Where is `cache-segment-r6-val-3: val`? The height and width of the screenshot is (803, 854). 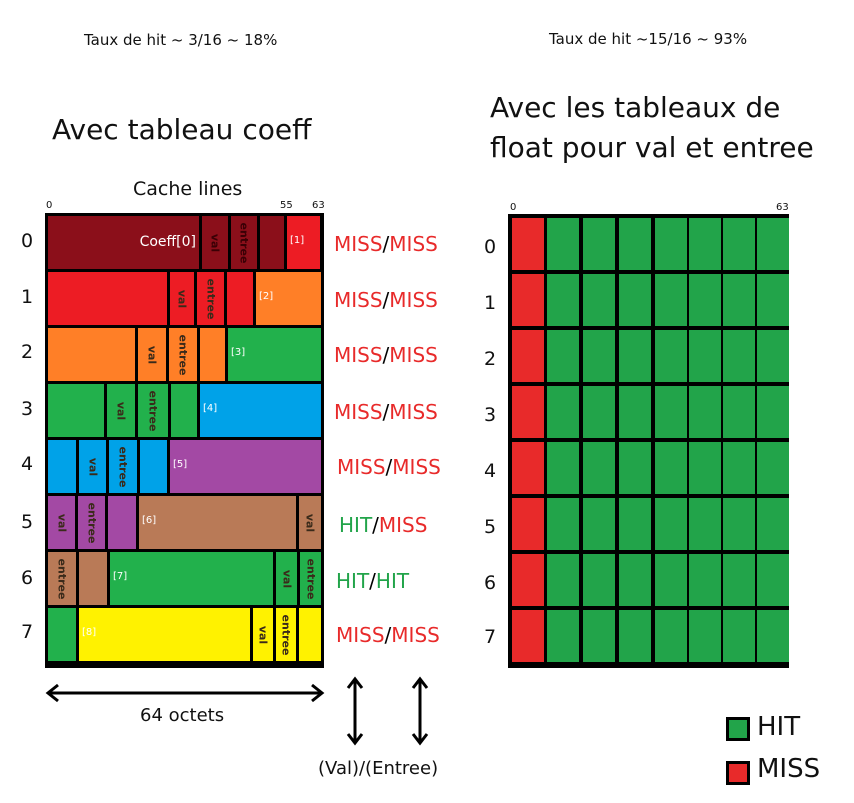
cache-segment-r6-val-3: val is located at coordinates (286, 578).